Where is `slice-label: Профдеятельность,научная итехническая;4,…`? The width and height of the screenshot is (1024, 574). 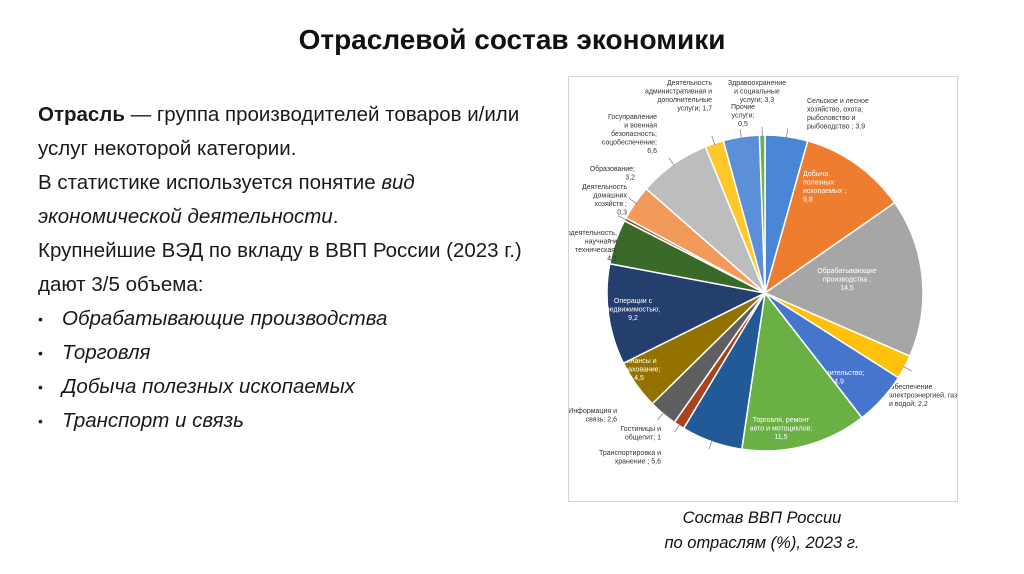
slice-label: Профдеятельность,научная итехническая;4,… is located at coordinates (593, 246).